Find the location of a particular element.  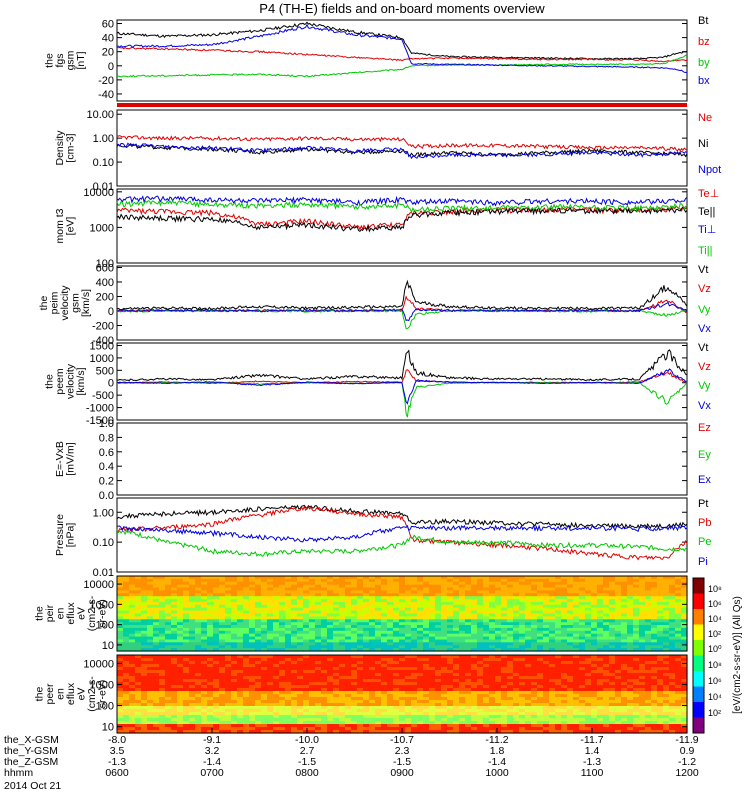

y-tick-label: -200 is located at coordinates (103, 326).